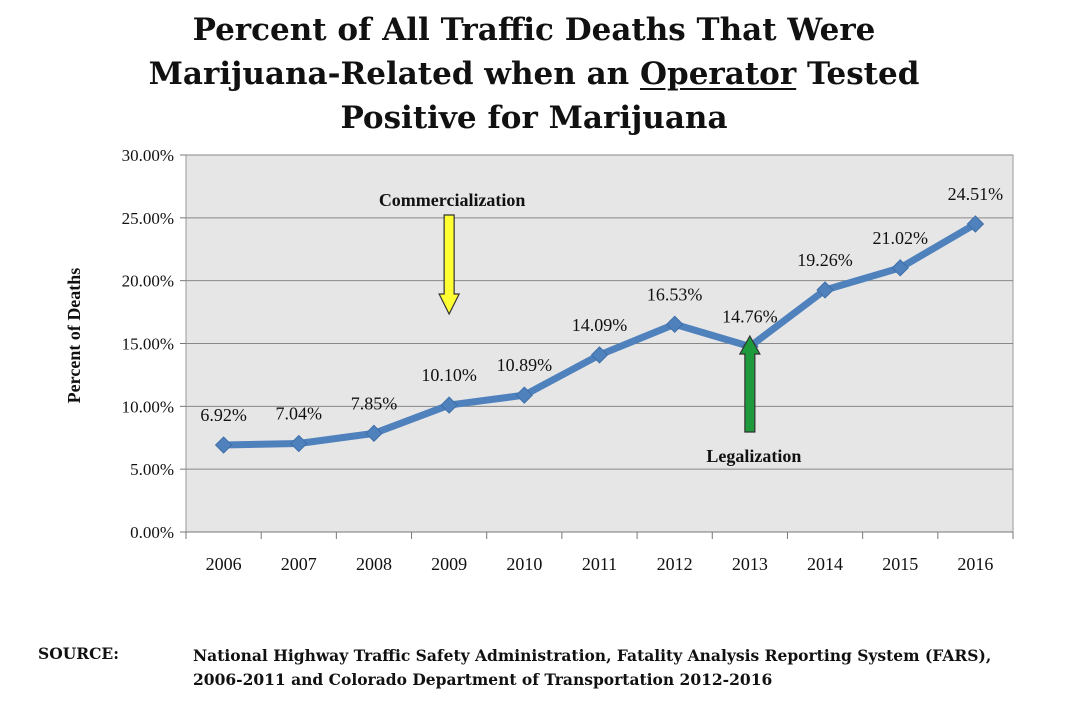  What do you see at coordinates (394, 74) in the screenshot?
I see `title-line-2-pre: Marijuana-Related when an` at bounding box center [394, 74].